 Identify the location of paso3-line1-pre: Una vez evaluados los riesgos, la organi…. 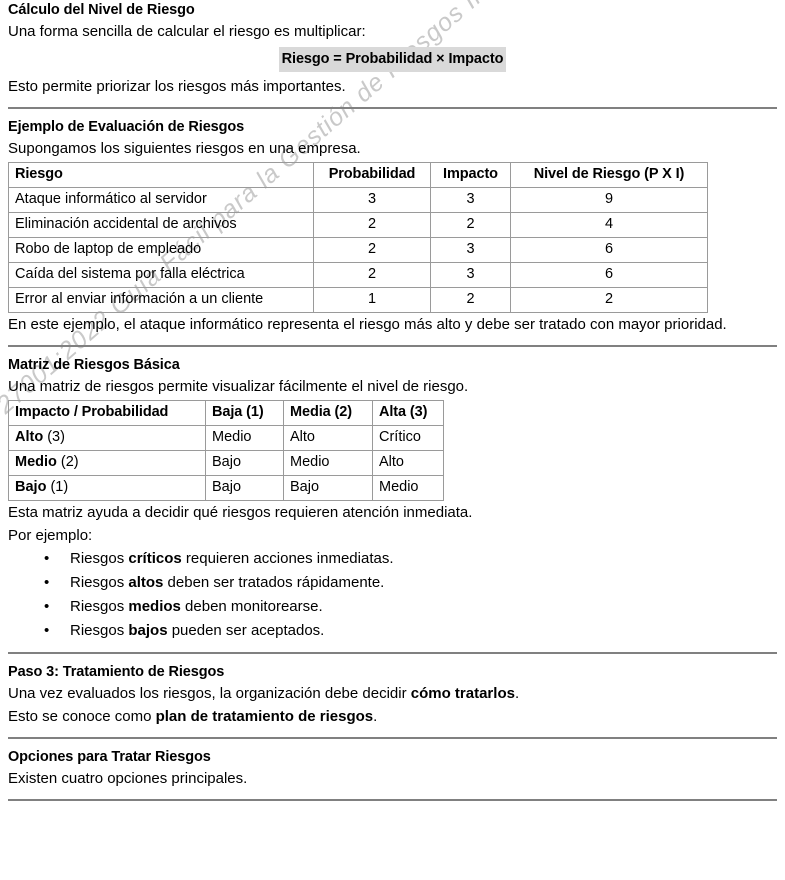
(209, 693).